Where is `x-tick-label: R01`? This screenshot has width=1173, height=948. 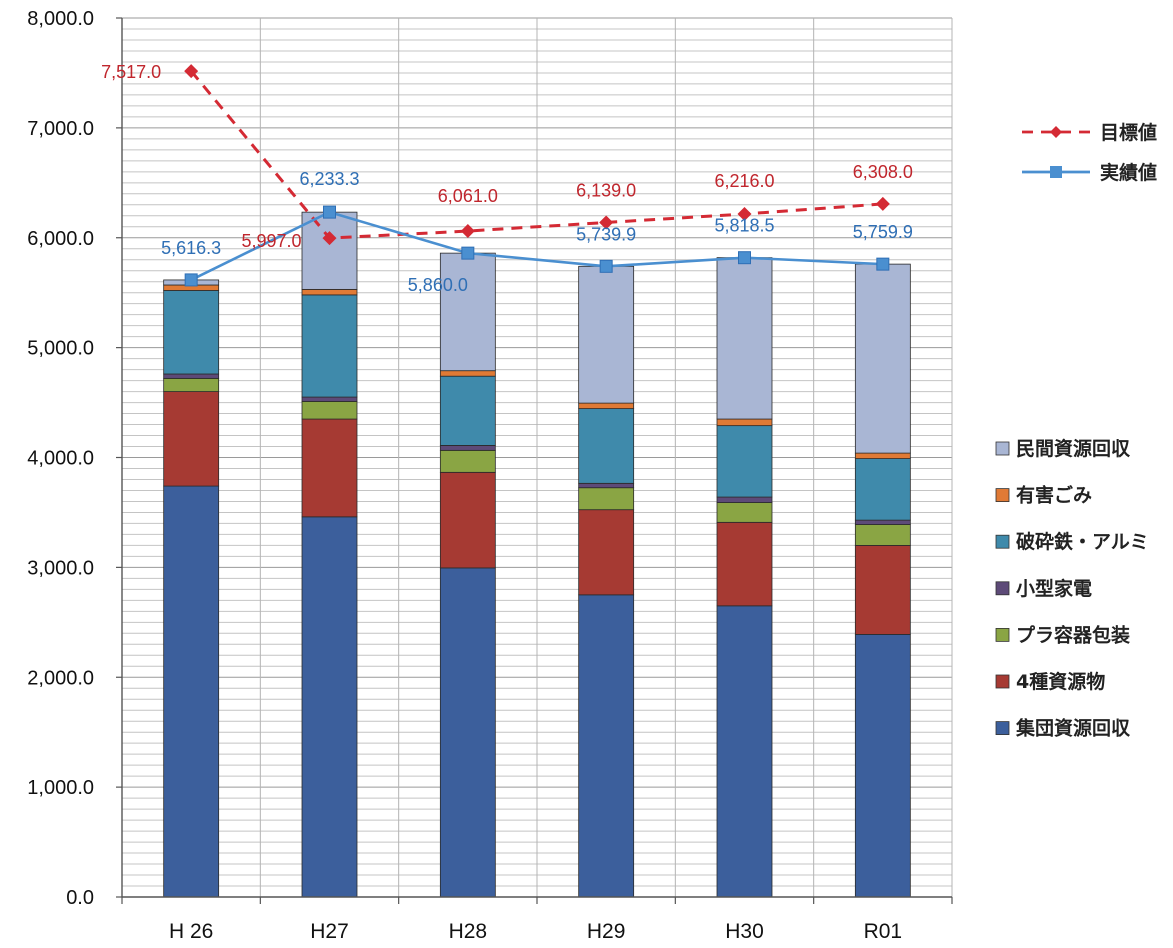
x-tick-label: R01 is located at coordinates (883, 931).